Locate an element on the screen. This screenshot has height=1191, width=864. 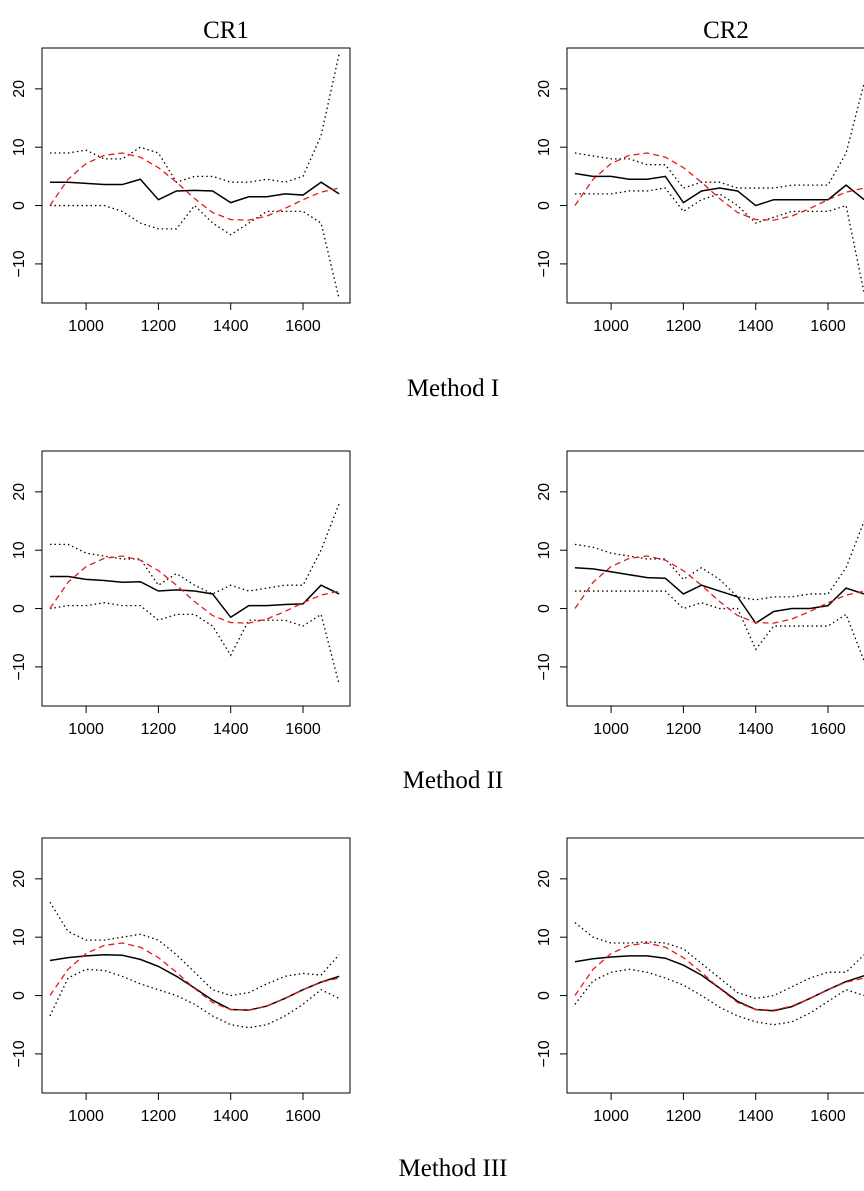
row-title: Method II is located at coordinates (453, 780).